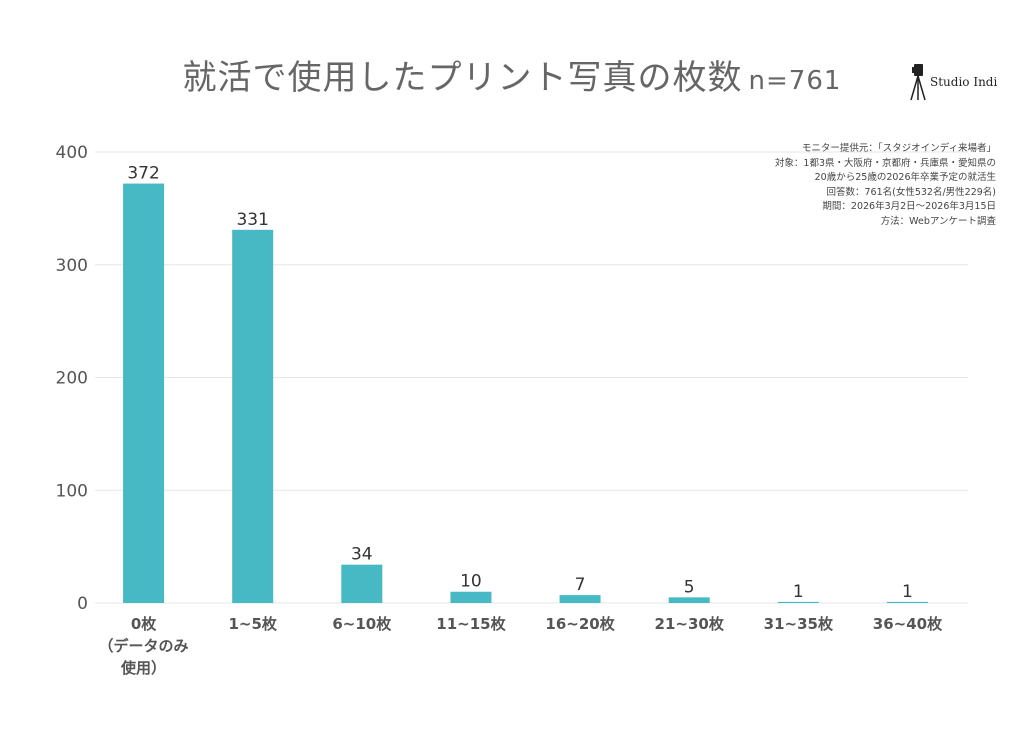 This screenshot has width=1024, height=732. What do you see at coordinates (964, 82) in the screenshot?
I see `logo-text: Studio Indi` at bounding box center [964, 82].